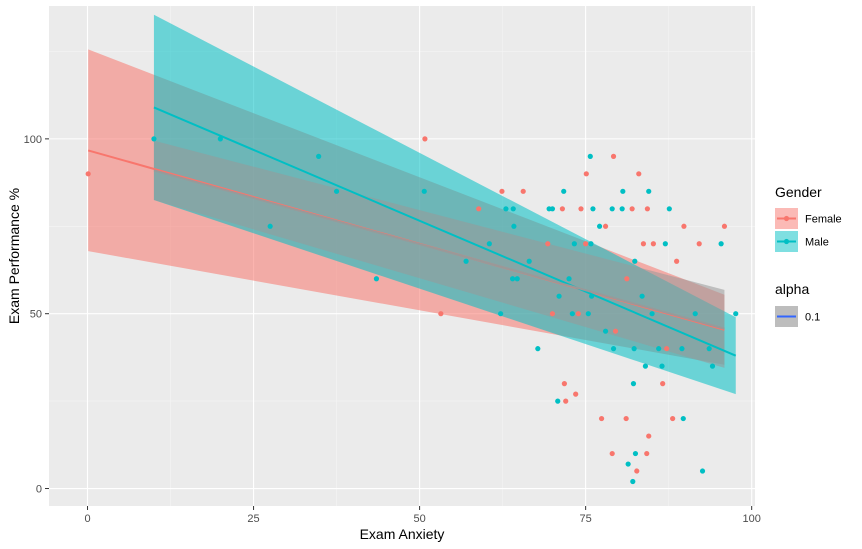 The width and height of the screenshot is (862, 549). What do you see at coordinates (586, 519) in the screenshot?
I see `x-tick-label: 75` at bounding box center [586, 519].